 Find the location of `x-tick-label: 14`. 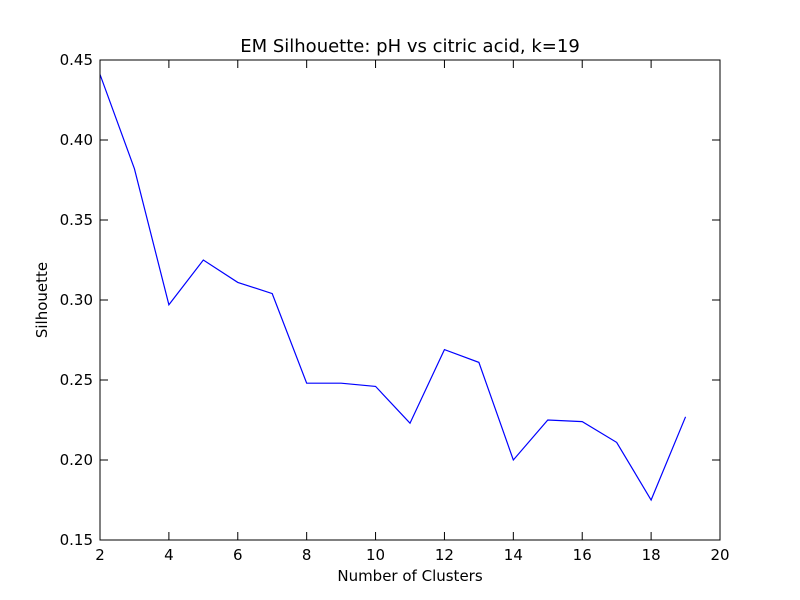

x-tick-label: 14 is located at coordinates (513, 555).